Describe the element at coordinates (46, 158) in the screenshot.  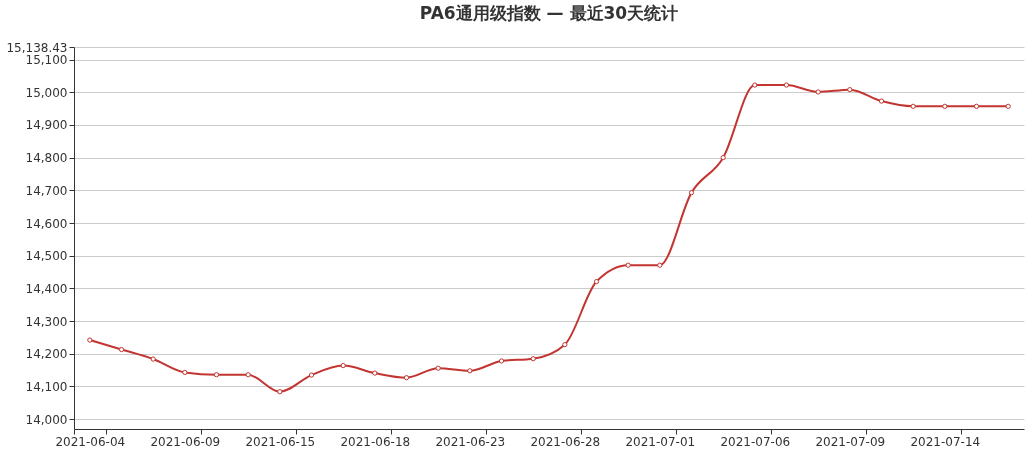
I see `y-tick-label: 14,800` at that location.